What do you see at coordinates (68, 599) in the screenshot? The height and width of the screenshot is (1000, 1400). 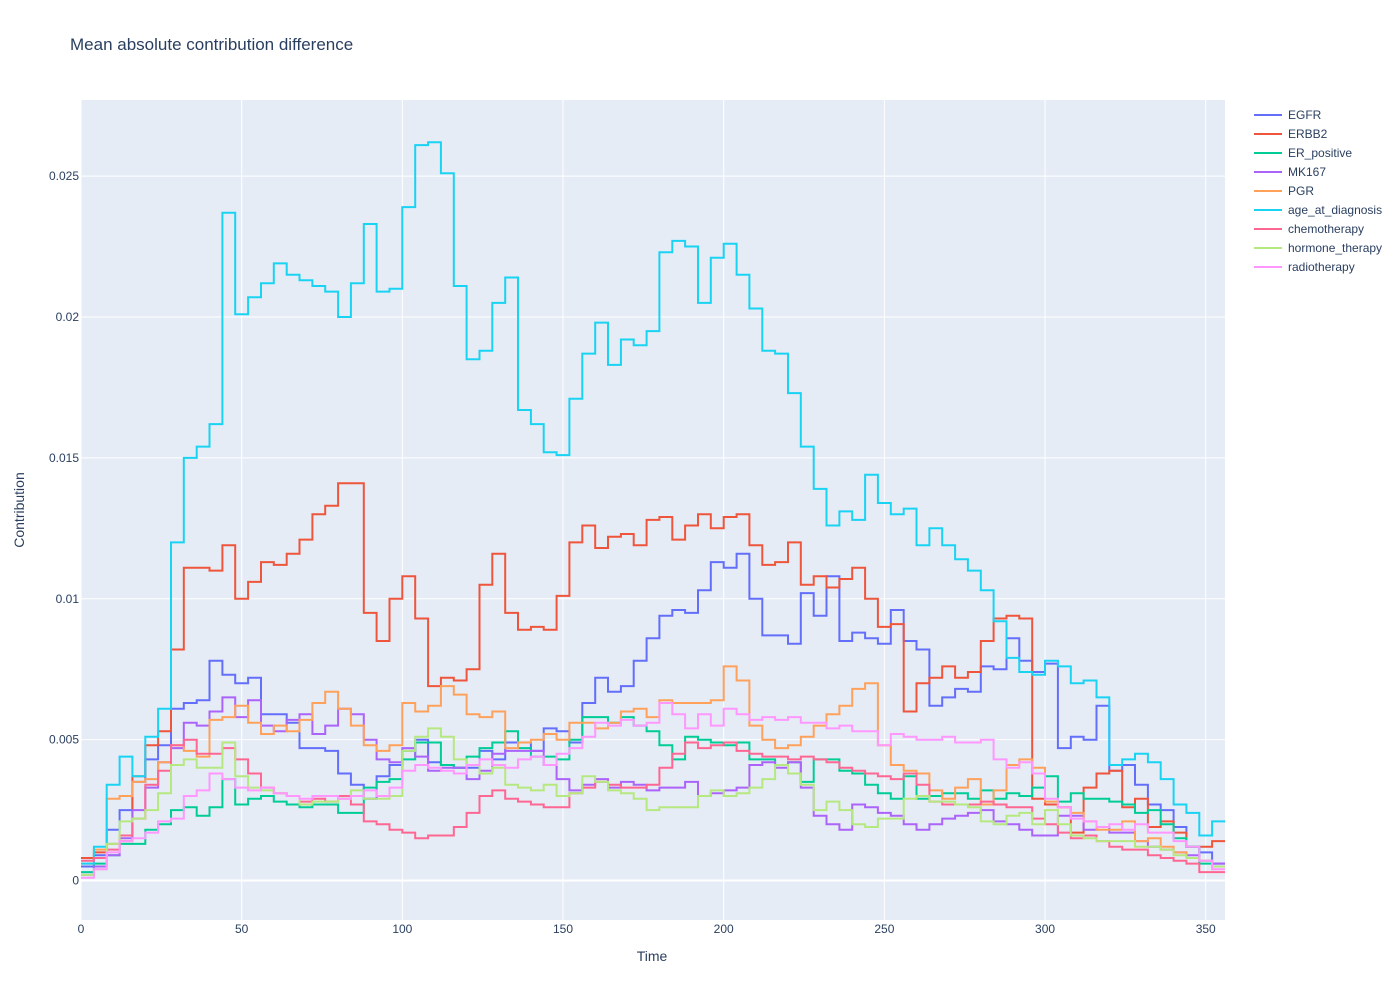 I see `y-tick-label: 0.01` at bounding box center [68, 599].